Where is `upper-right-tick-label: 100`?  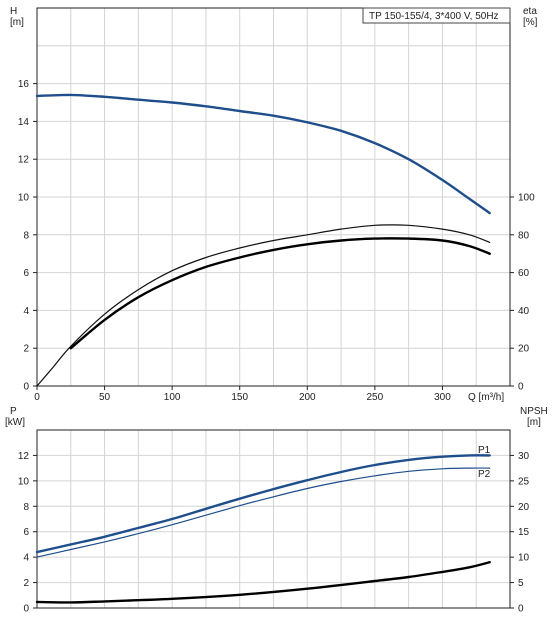
upper-right-tick-label: 100 is located at coordinates (526, 198).